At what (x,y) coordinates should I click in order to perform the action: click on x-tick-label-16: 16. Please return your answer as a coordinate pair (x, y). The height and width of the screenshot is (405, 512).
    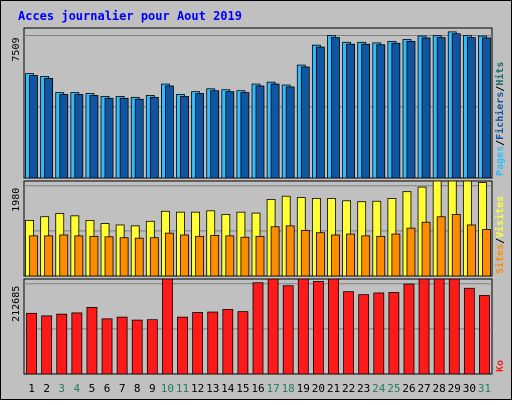
    Looking at the image, I should click on (257, 388).